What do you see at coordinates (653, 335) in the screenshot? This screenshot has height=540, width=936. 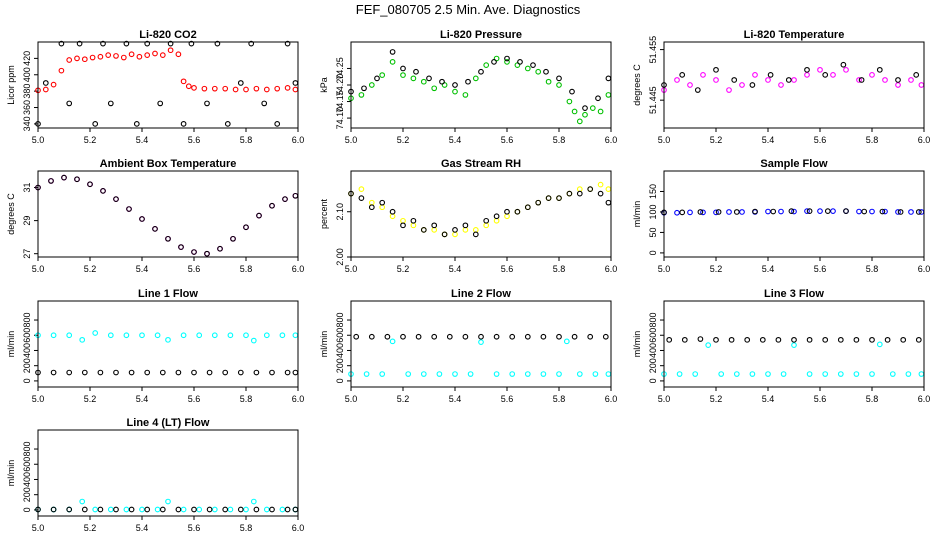 I see `y-tick-label: 600` at bounding box center [653, 335].